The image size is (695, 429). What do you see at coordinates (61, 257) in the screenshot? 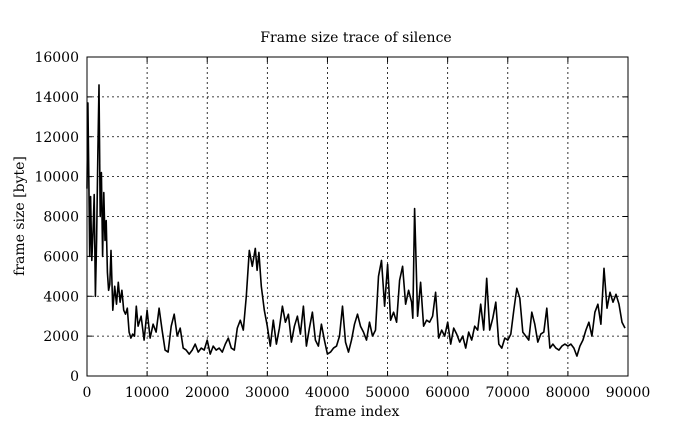
I see `y-tick-label: 6000` at bounding box center [61, 257].